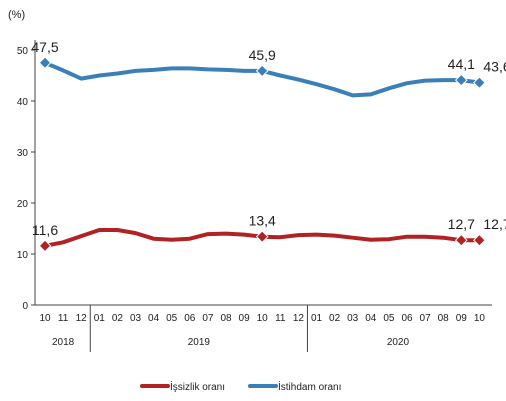  I want to click on y-tick-label: 50, so click(23, 51).